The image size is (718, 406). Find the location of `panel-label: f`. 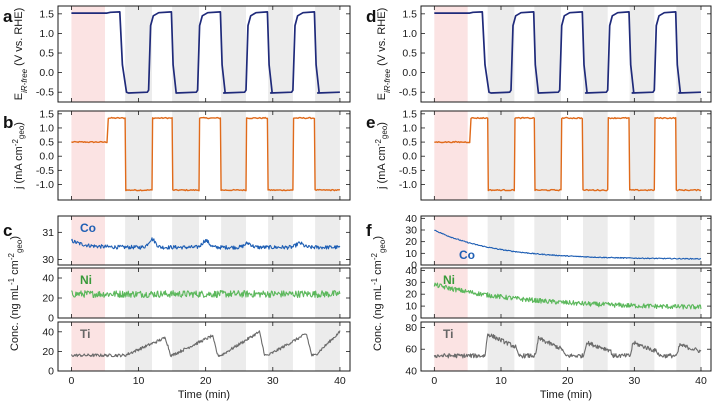

panel-label: f is located at coordinates (369, 230).